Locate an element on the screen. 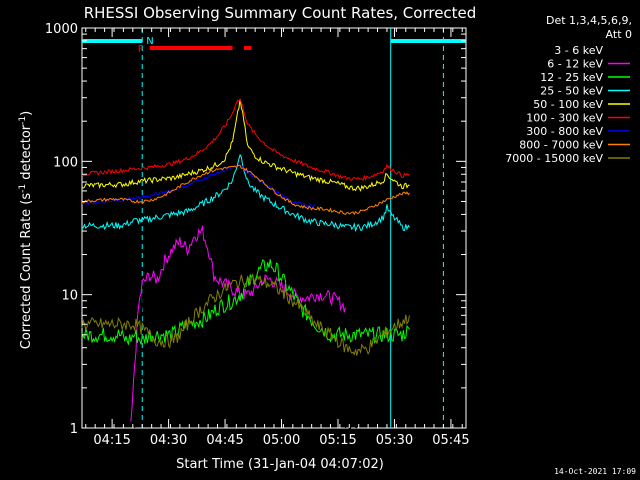  legend-entry-label: 12 - 25 keV is located at coordinates (571, 77).